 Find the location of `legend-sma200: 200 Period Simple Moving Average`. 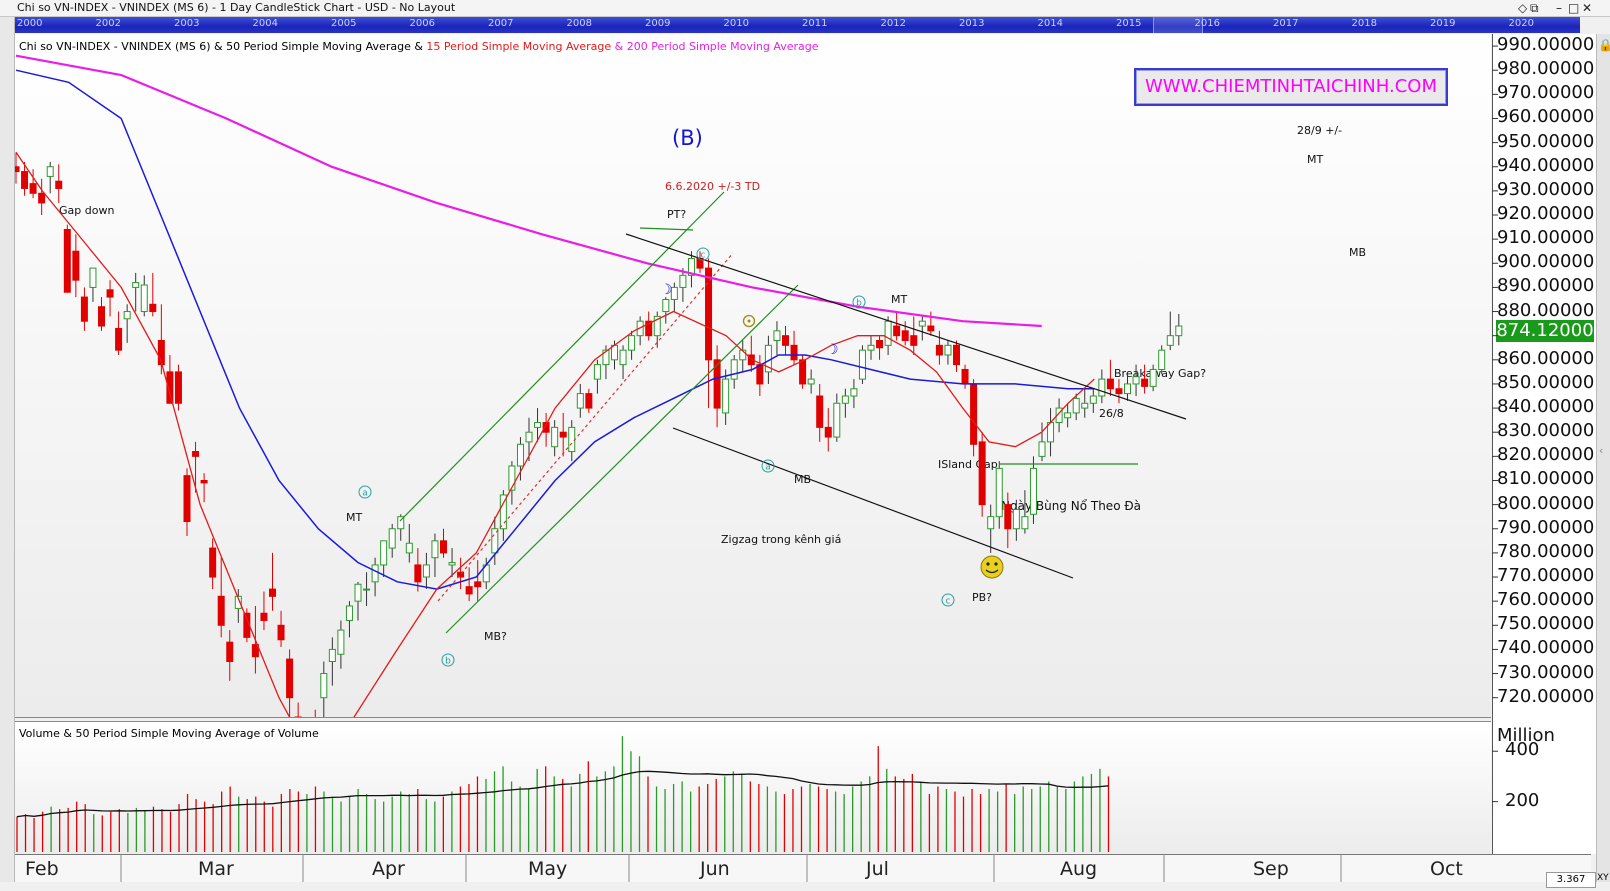

legend-sma200: 200 Period Simple Moving Average is located at coordinates (722, 46).